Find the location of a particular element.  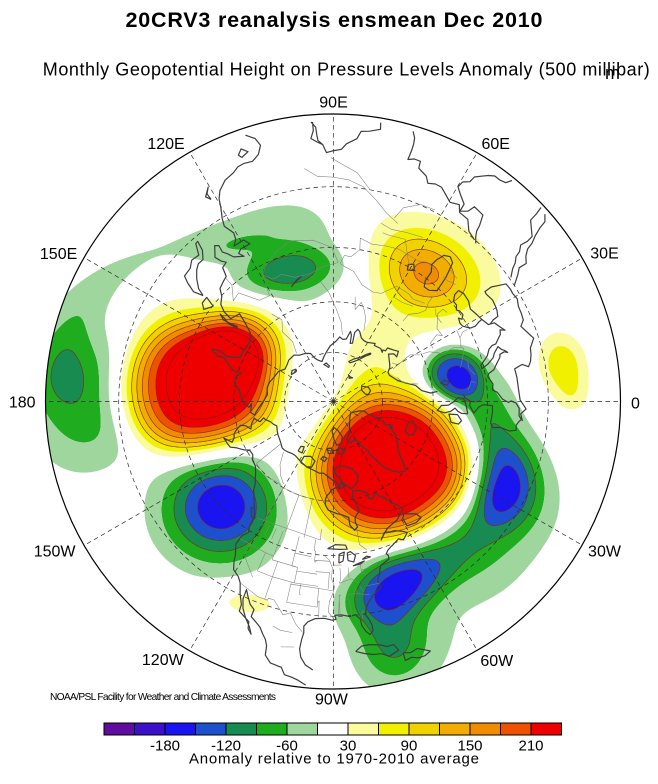

svg-text: 150 is located at coordinates (469, 746).